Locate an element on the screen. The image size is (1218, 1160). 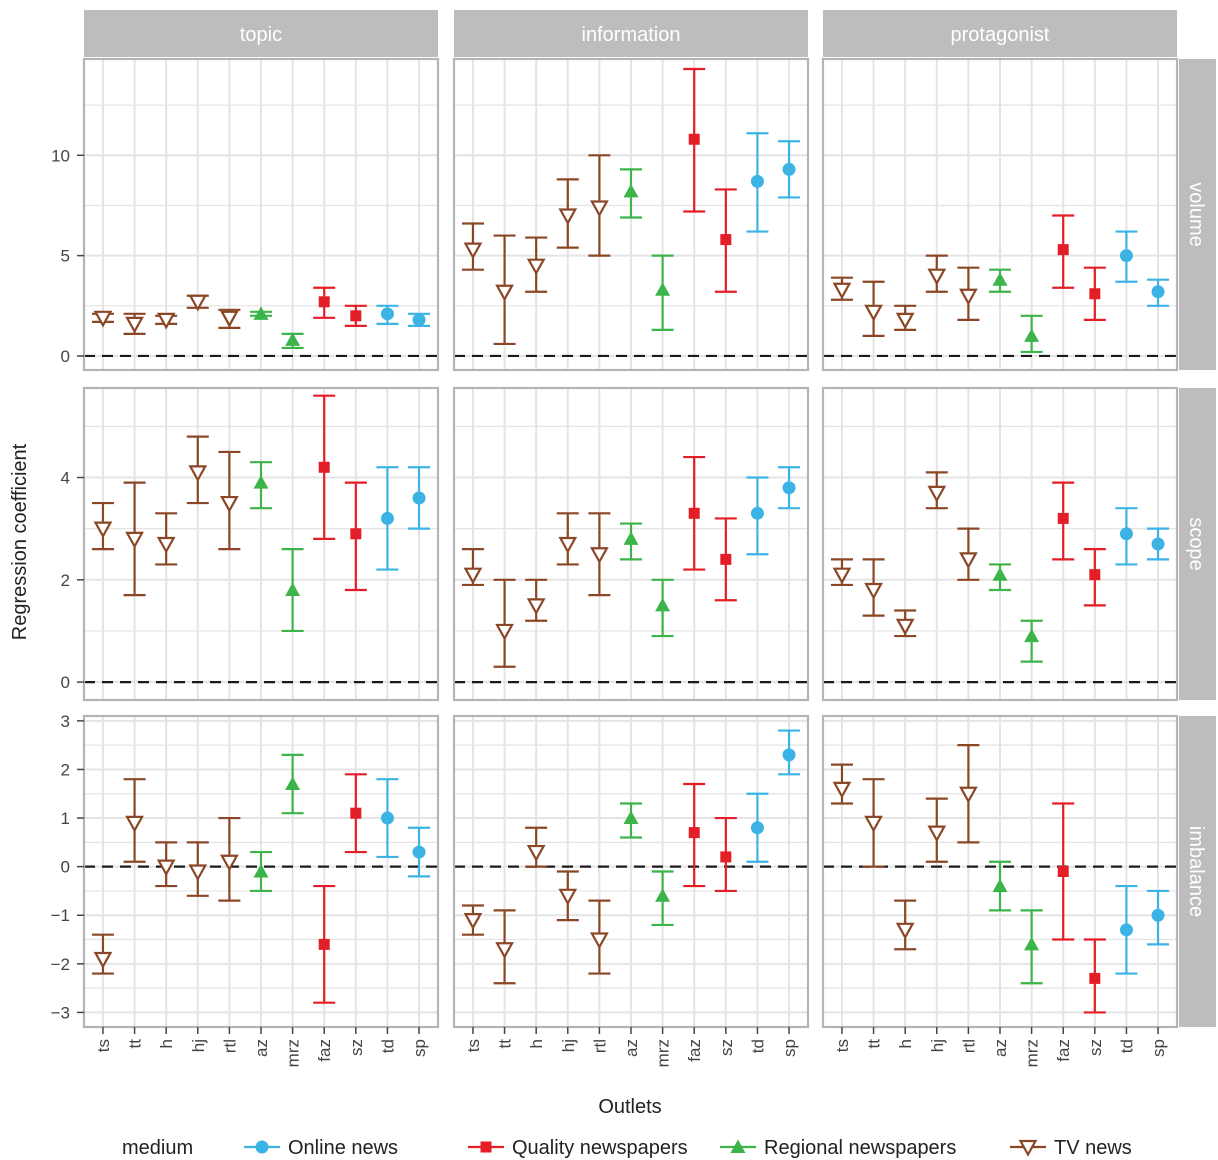
panel-volume-information is located at coordinates (631, 214).